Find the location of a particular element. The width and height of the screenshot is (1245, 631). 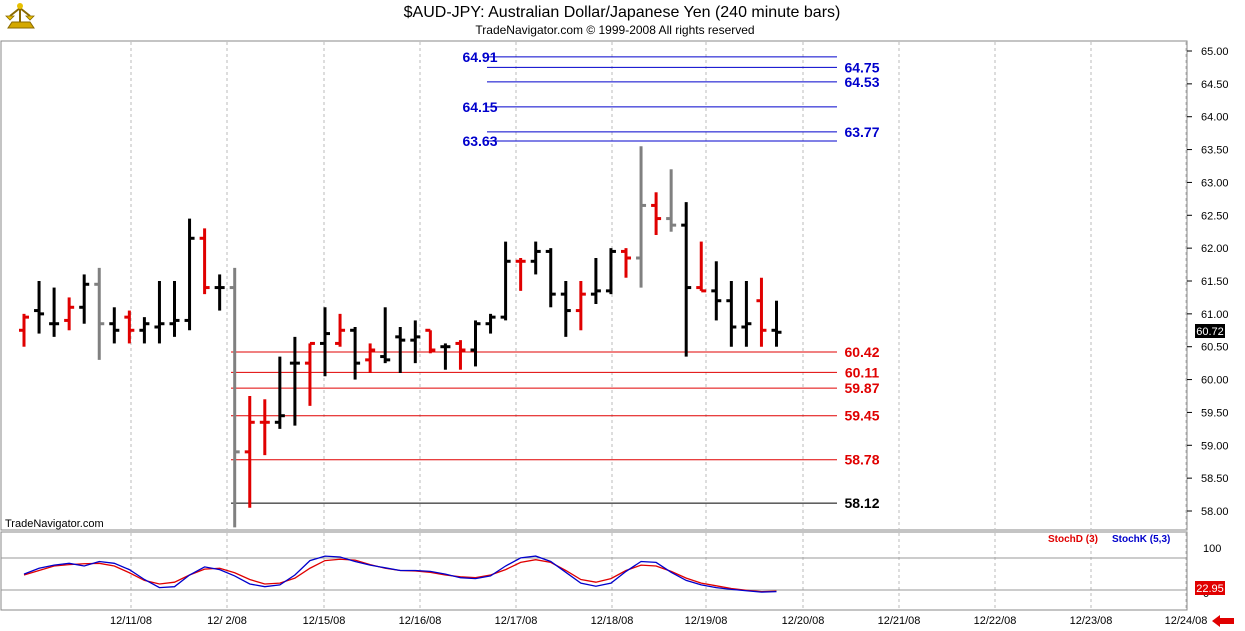

y-tick-label: 59.00 is located at coordinates (1215, 446).